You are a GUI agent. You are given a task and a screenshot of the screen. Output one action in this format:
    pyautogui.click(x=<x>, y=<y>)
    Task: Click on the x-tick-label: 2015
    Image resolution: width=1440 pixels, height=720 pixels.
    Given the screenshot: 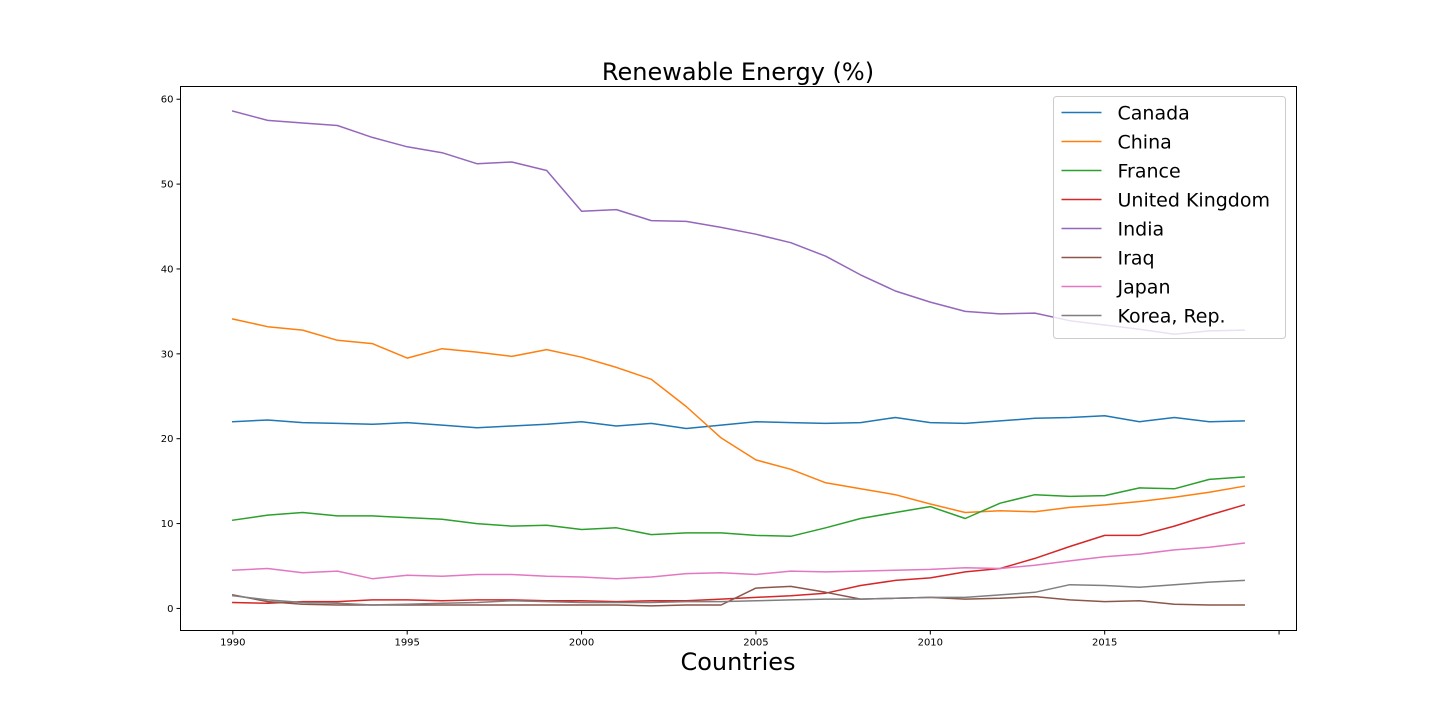 What is the action you would take?
    pyautogui.click(x=1104, y=643)
    